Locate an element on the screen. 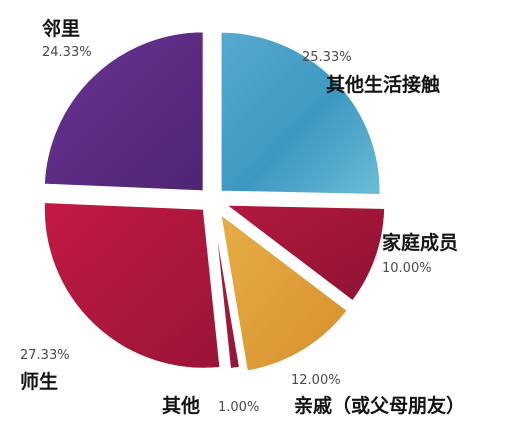 This screenshot has height=424, width=532. slice-name-label: 邻里 is located at coordinates (61, 28).